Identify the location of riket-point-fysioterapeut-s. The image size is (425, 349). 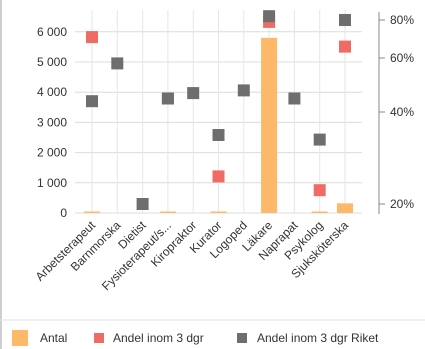
(167, 98).